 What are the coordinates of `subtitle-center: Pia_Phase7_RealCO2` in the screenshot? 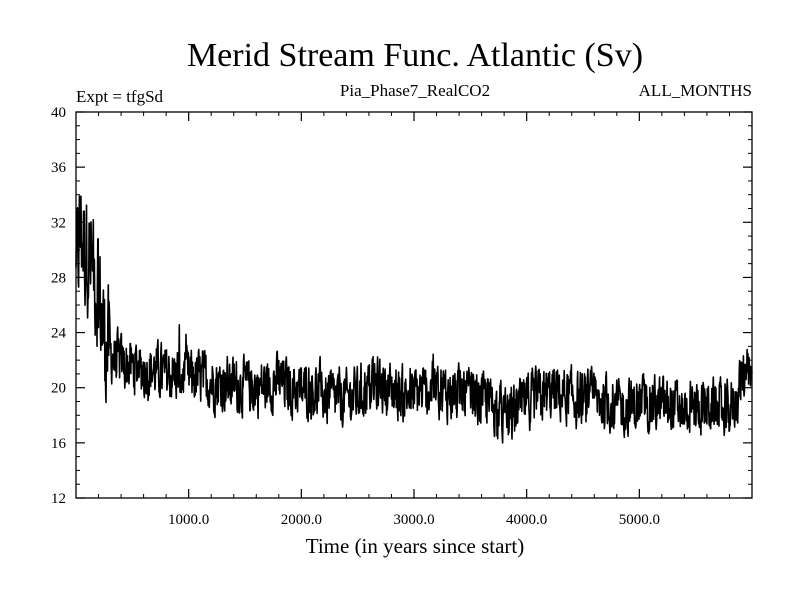 It's located at (415, 90).